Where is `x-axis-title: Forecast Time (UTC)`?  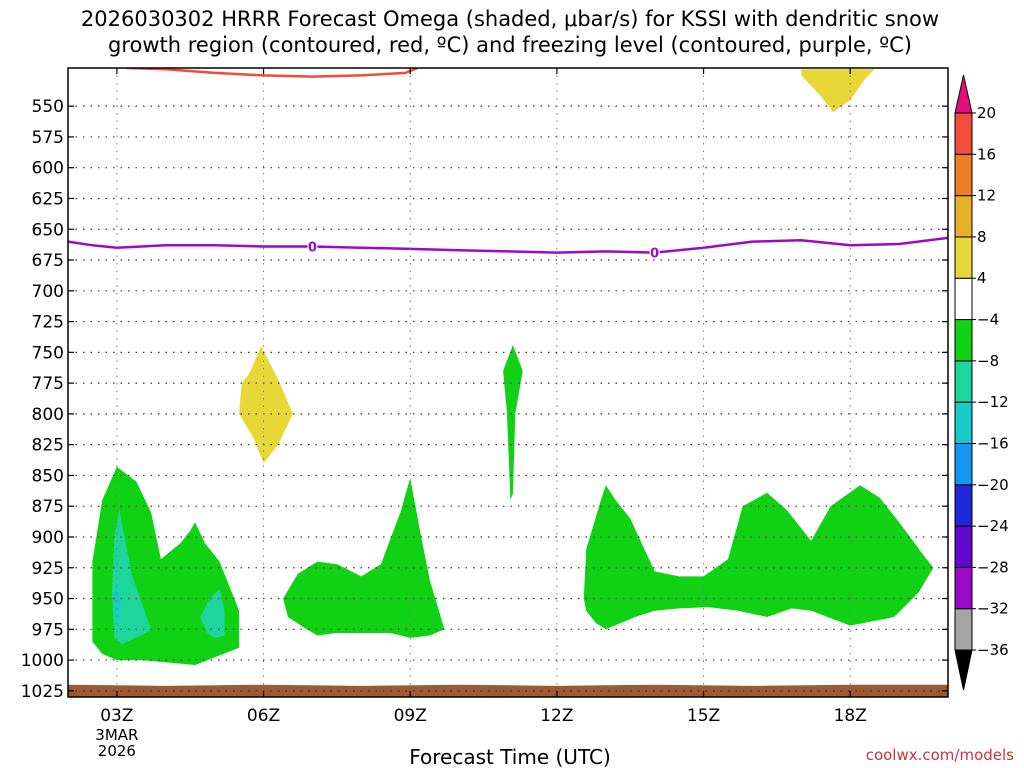 x-axis-title: Forecast Time (UTC) is located at coordinates (510, 756).